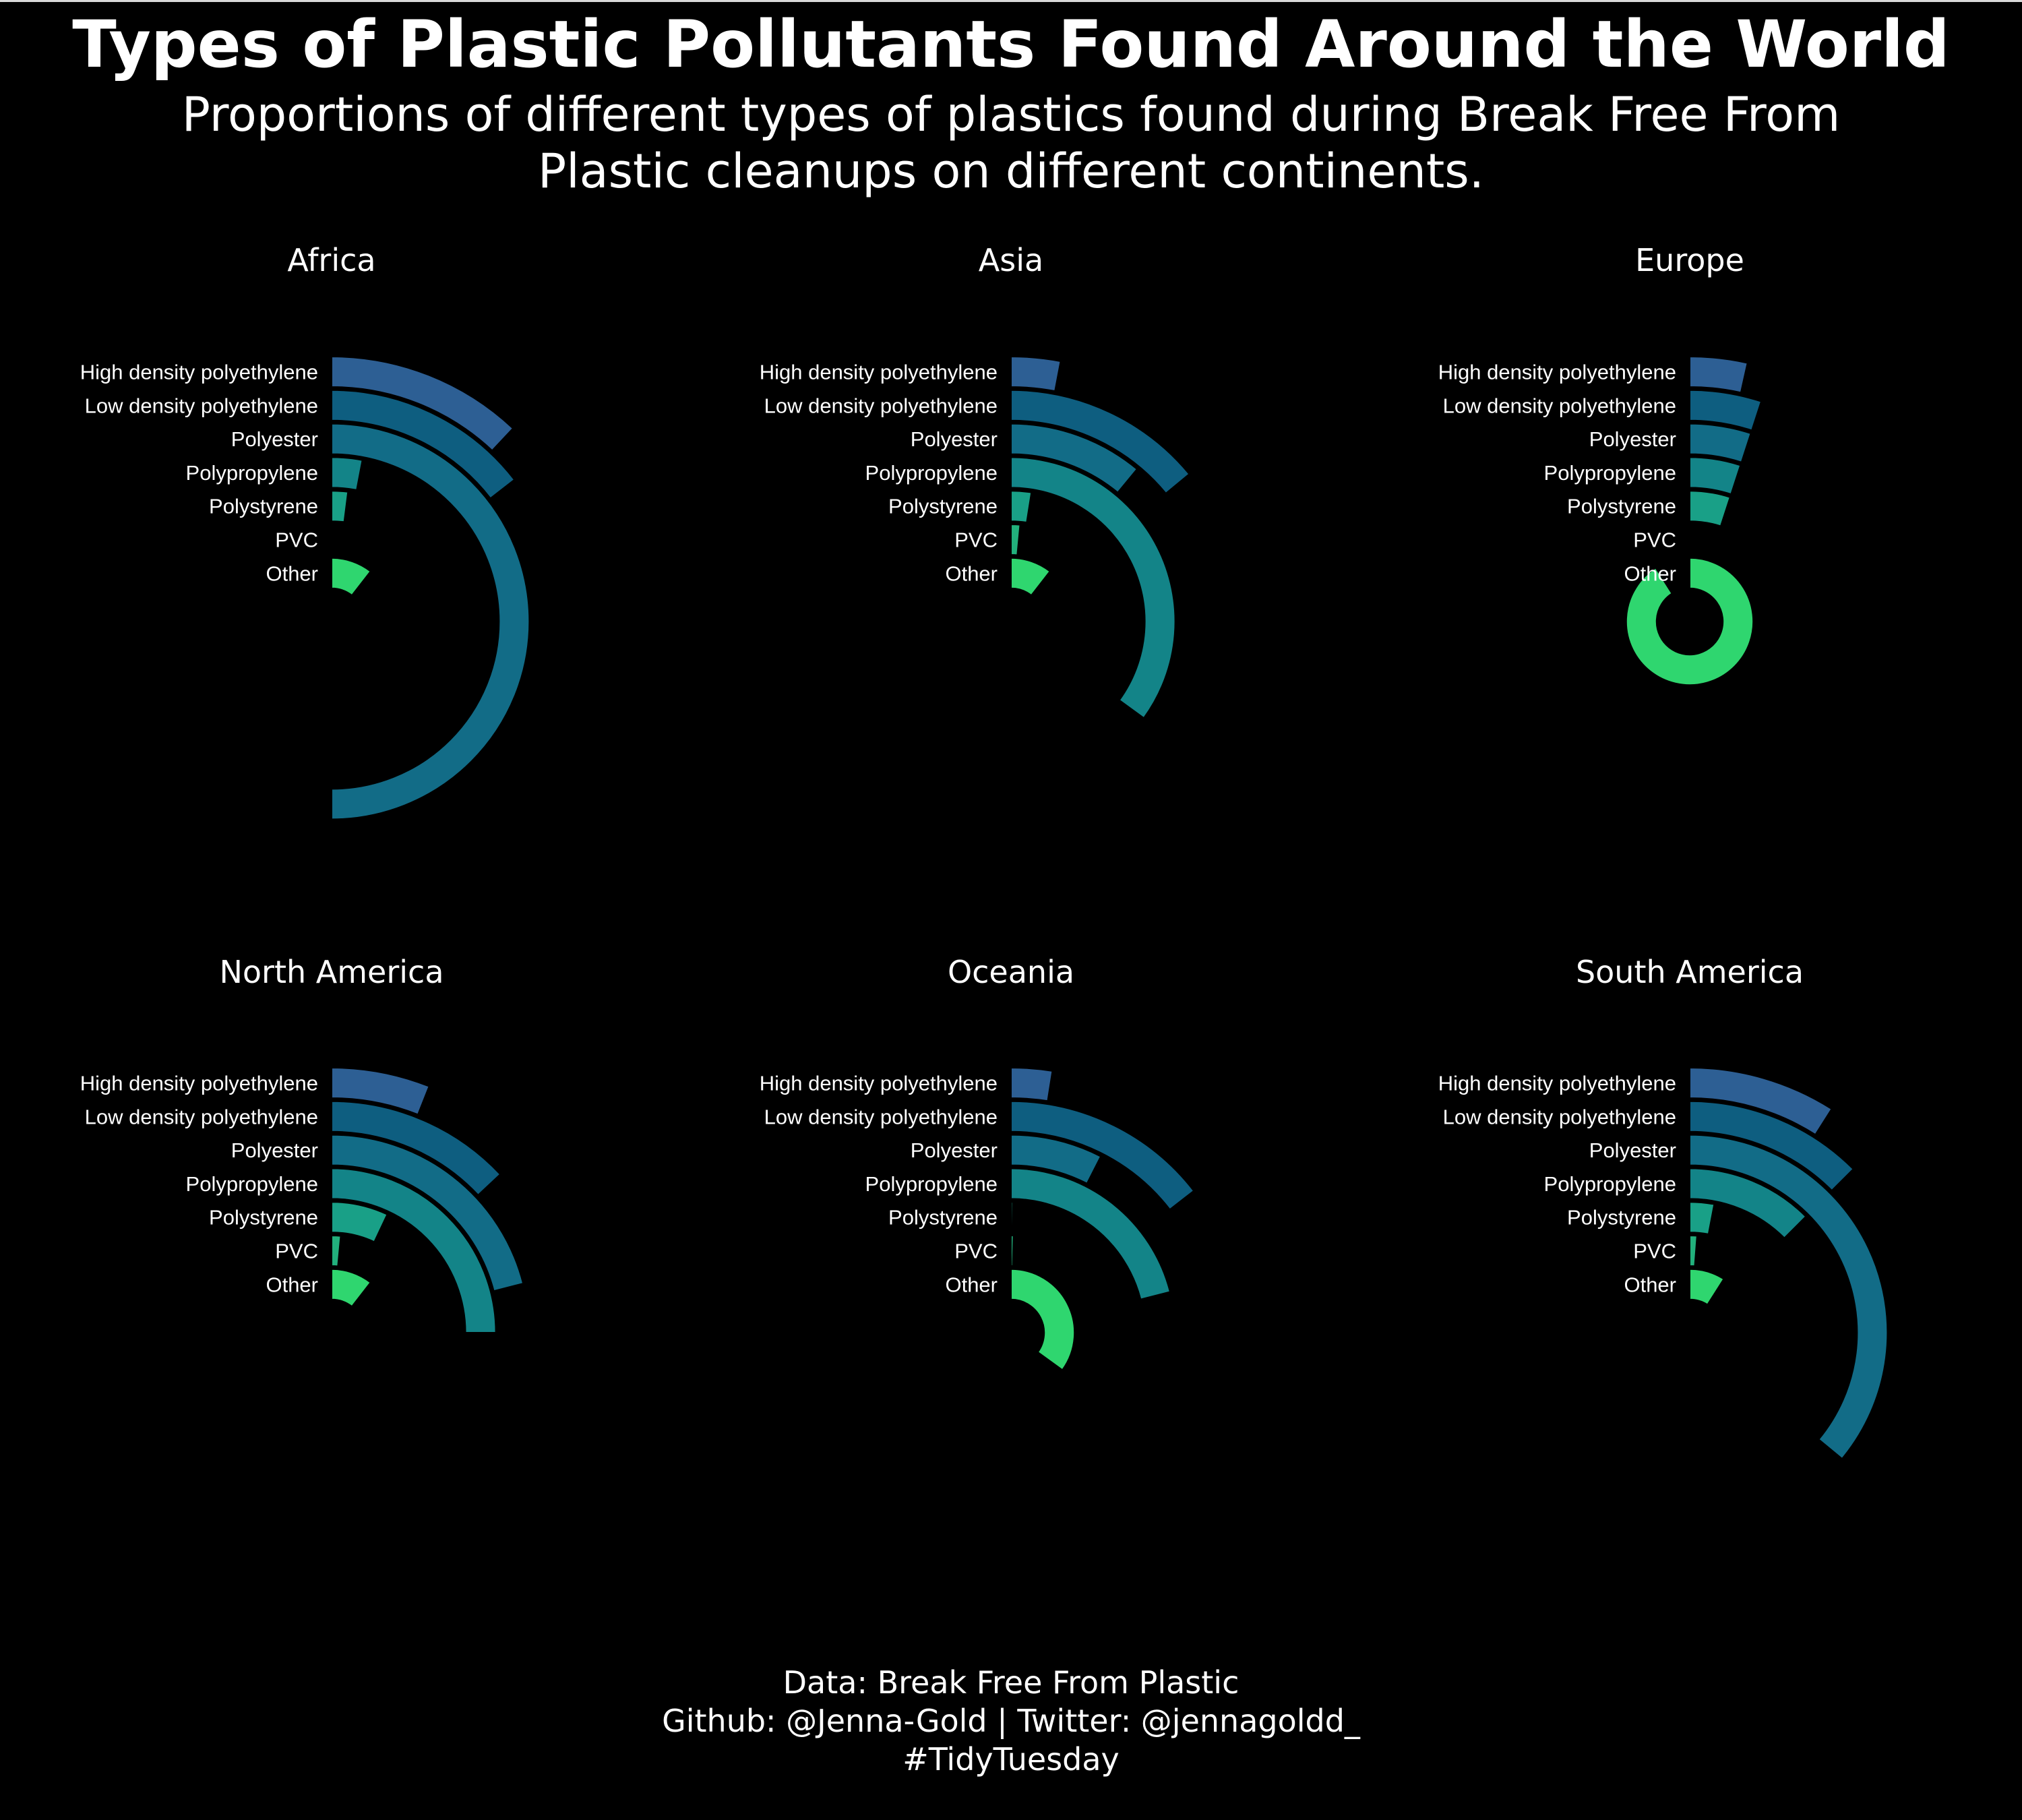 The height and width of the screenshot is (1820, 2022). What do you see at coordinates (347, 473) in the screenshot?
I see `bar-africa-polypropylene` at bounding box center [347, 473].